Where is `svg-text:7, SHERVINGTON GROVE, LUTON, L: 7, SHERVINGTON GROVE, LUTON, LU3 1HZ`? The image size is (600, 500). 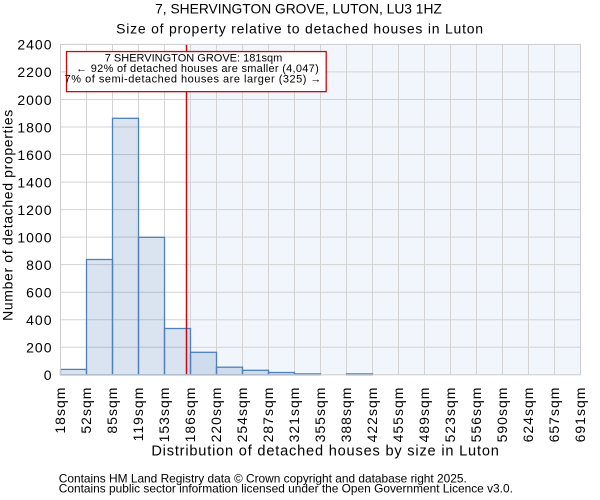 svg-text:7, SHERVINGTON GROVE, LUTON, L: 7, SHERVINGTON GROVE, LUTON, LU3 1HZ is located at coordinates (298, 9).